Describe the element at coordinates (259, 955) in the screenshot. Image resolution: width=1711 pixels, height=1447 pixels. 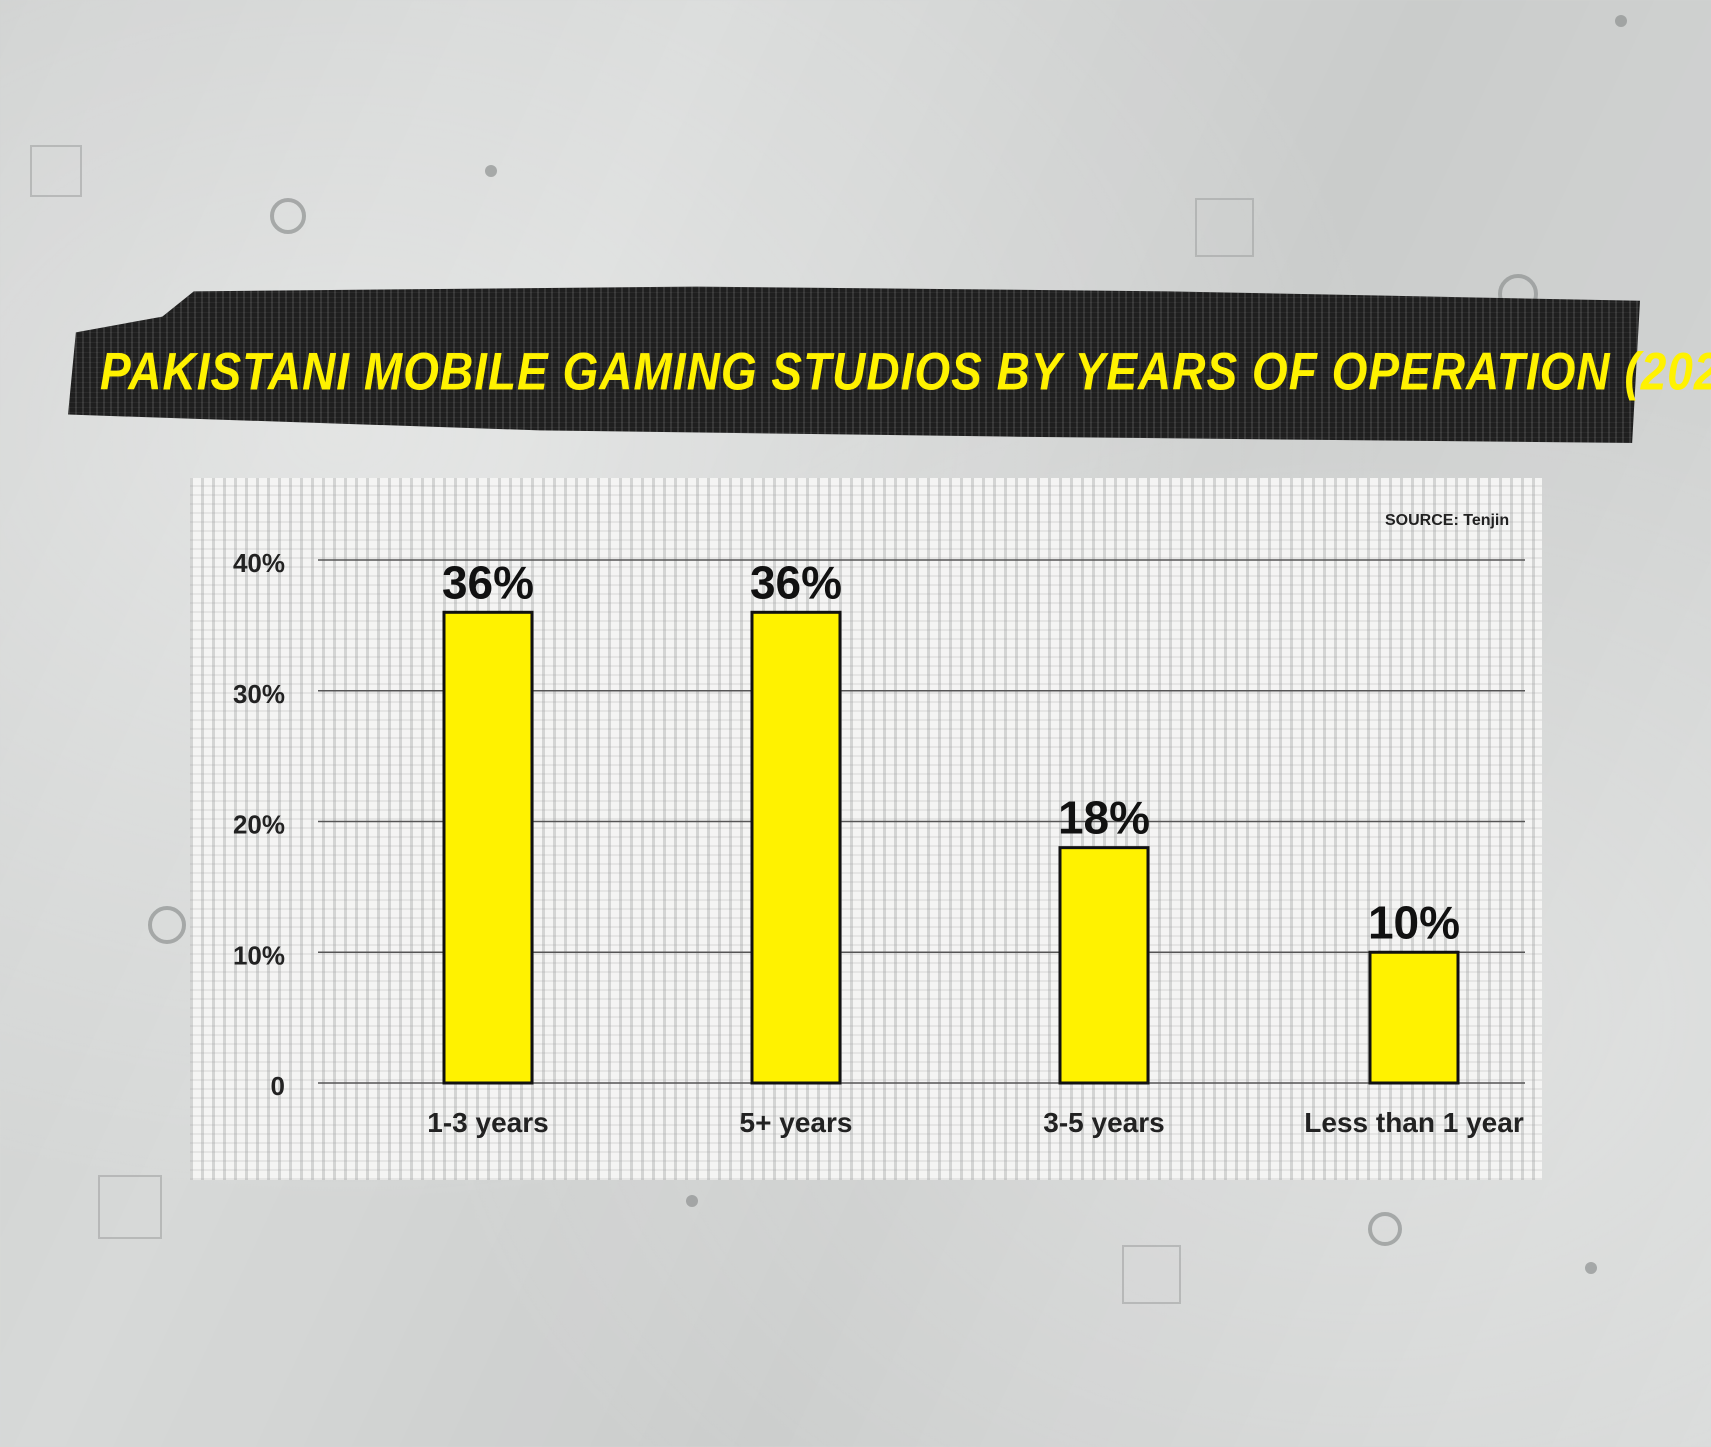
I see `y-tick-label: 10%` at that location.